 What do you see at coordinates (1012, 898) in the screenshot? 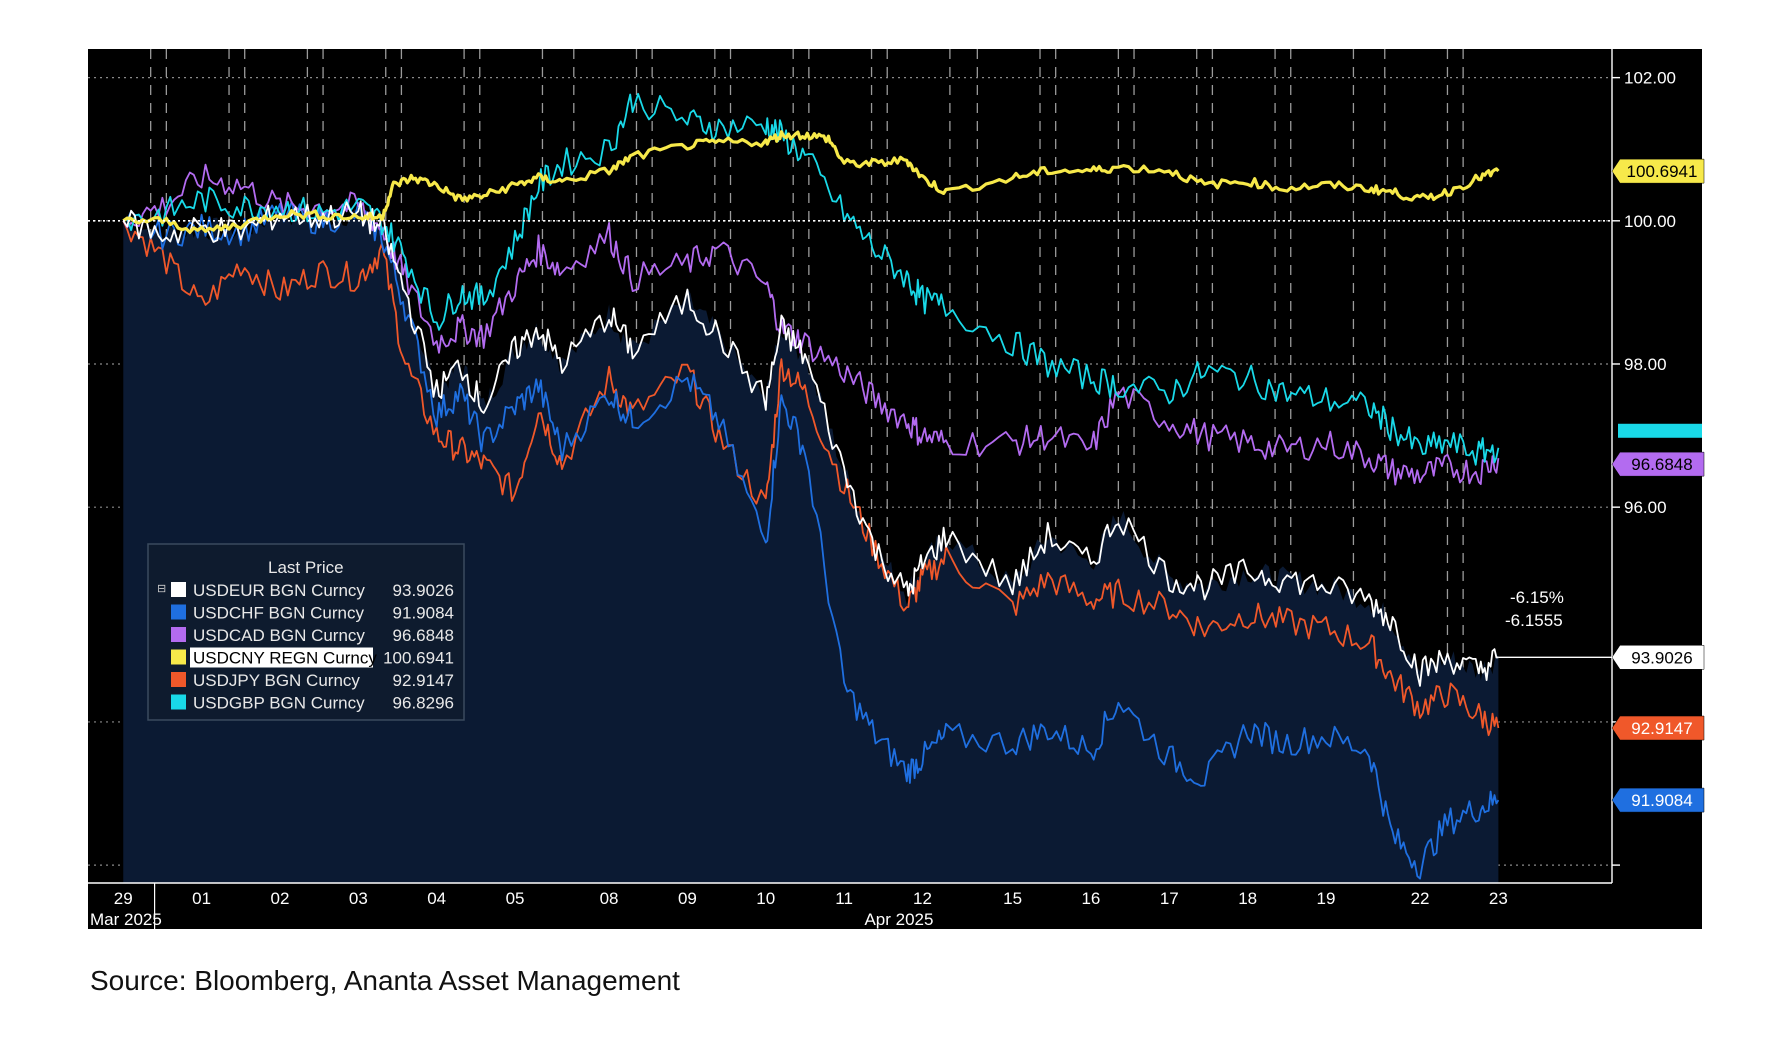
I see `x-tick-label: 15` at bounding box center [1012, 898].